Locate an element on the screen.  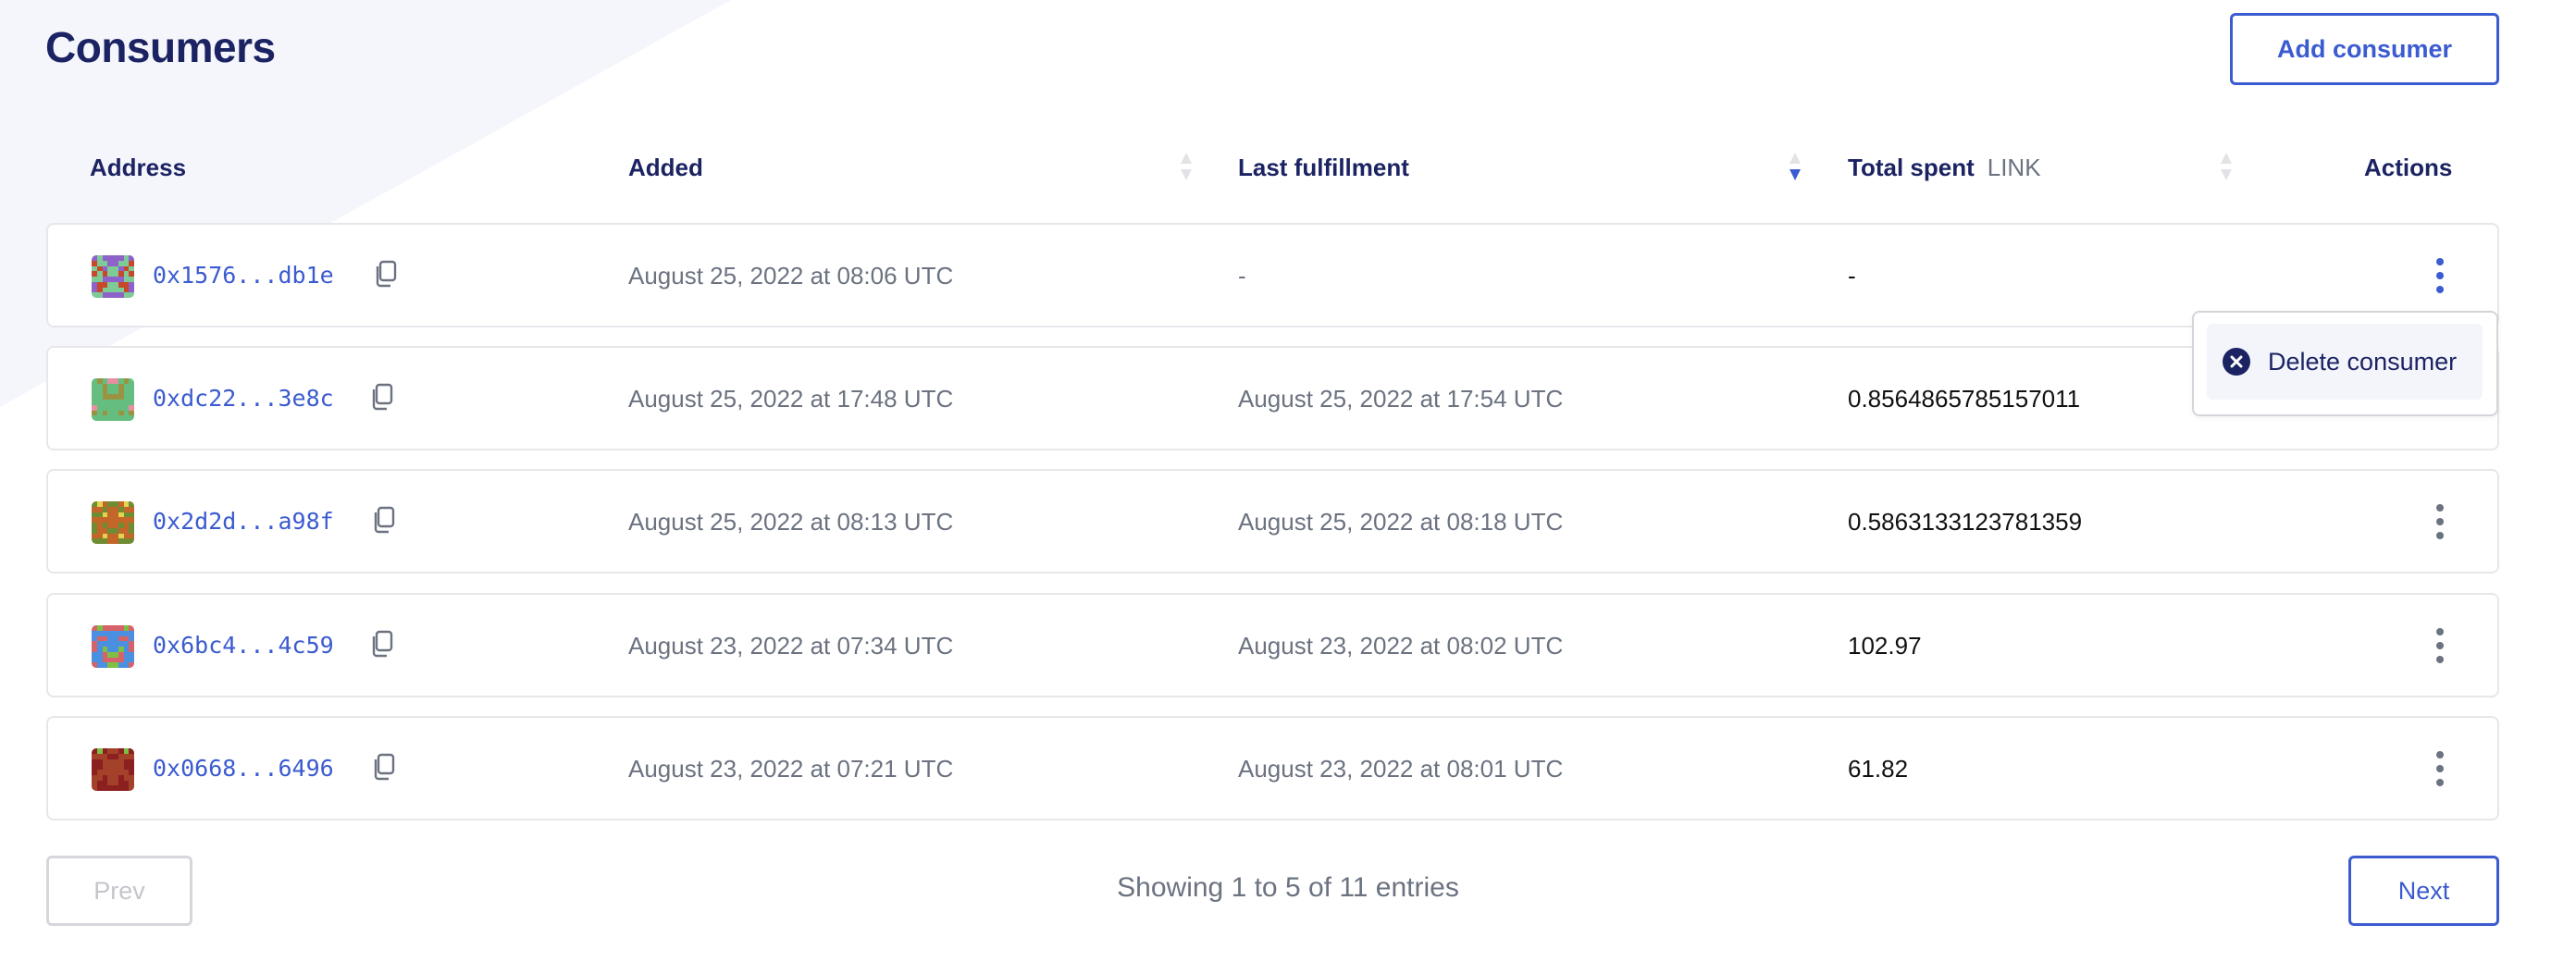
add-consumer-button: Add consumer is located at coordinates (2364, 49).